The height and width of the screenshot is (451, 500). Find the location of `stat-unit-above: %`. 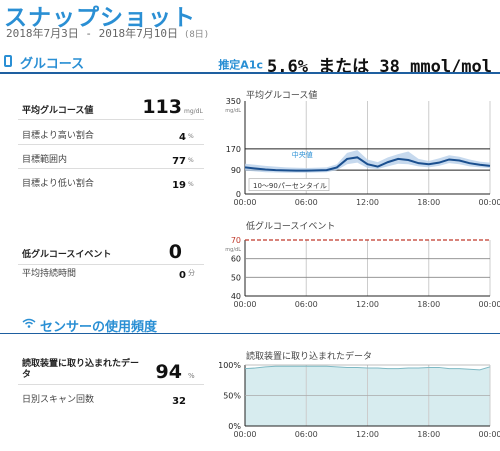

stat-unit-above: % is located at coordinates (191, 136).